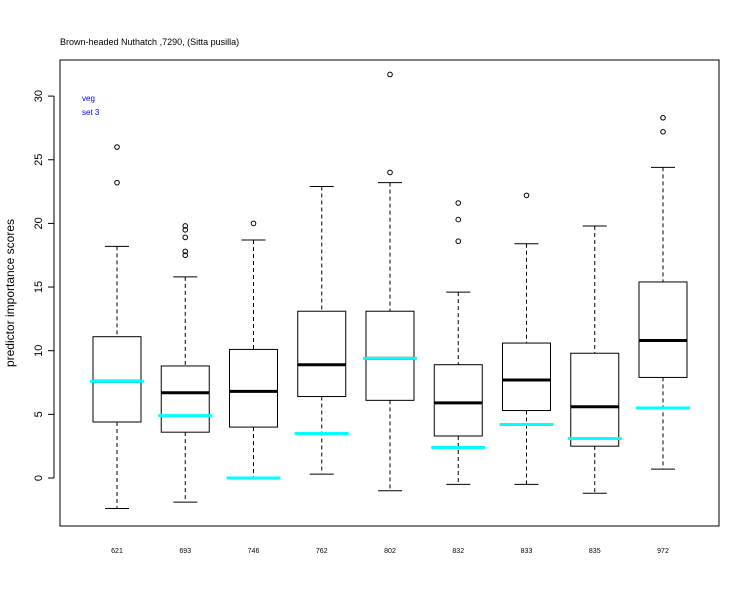  What do you see at coordinates (39, 351) in the screenshot?
I see `y-tick-label: 10` at bounding box center [39, 351].